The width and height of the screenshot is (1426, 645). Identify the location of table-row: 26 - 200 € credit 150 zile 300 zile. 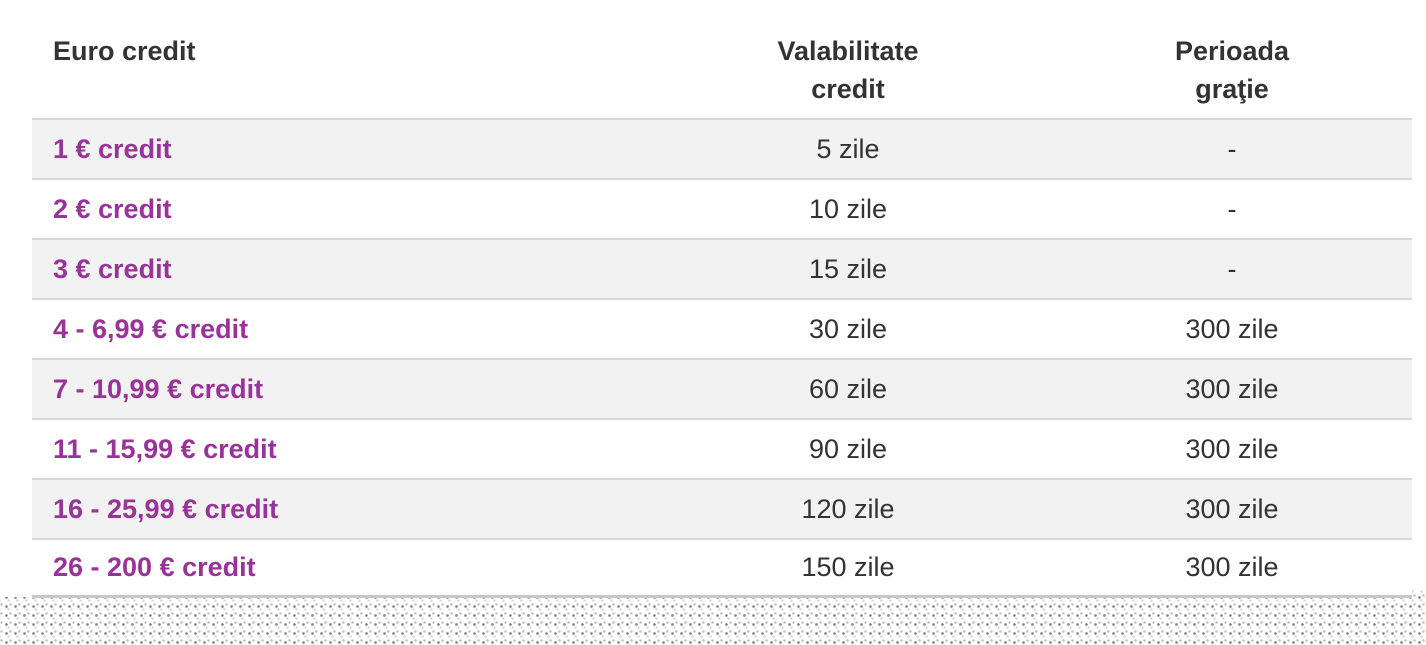
(722, 568).